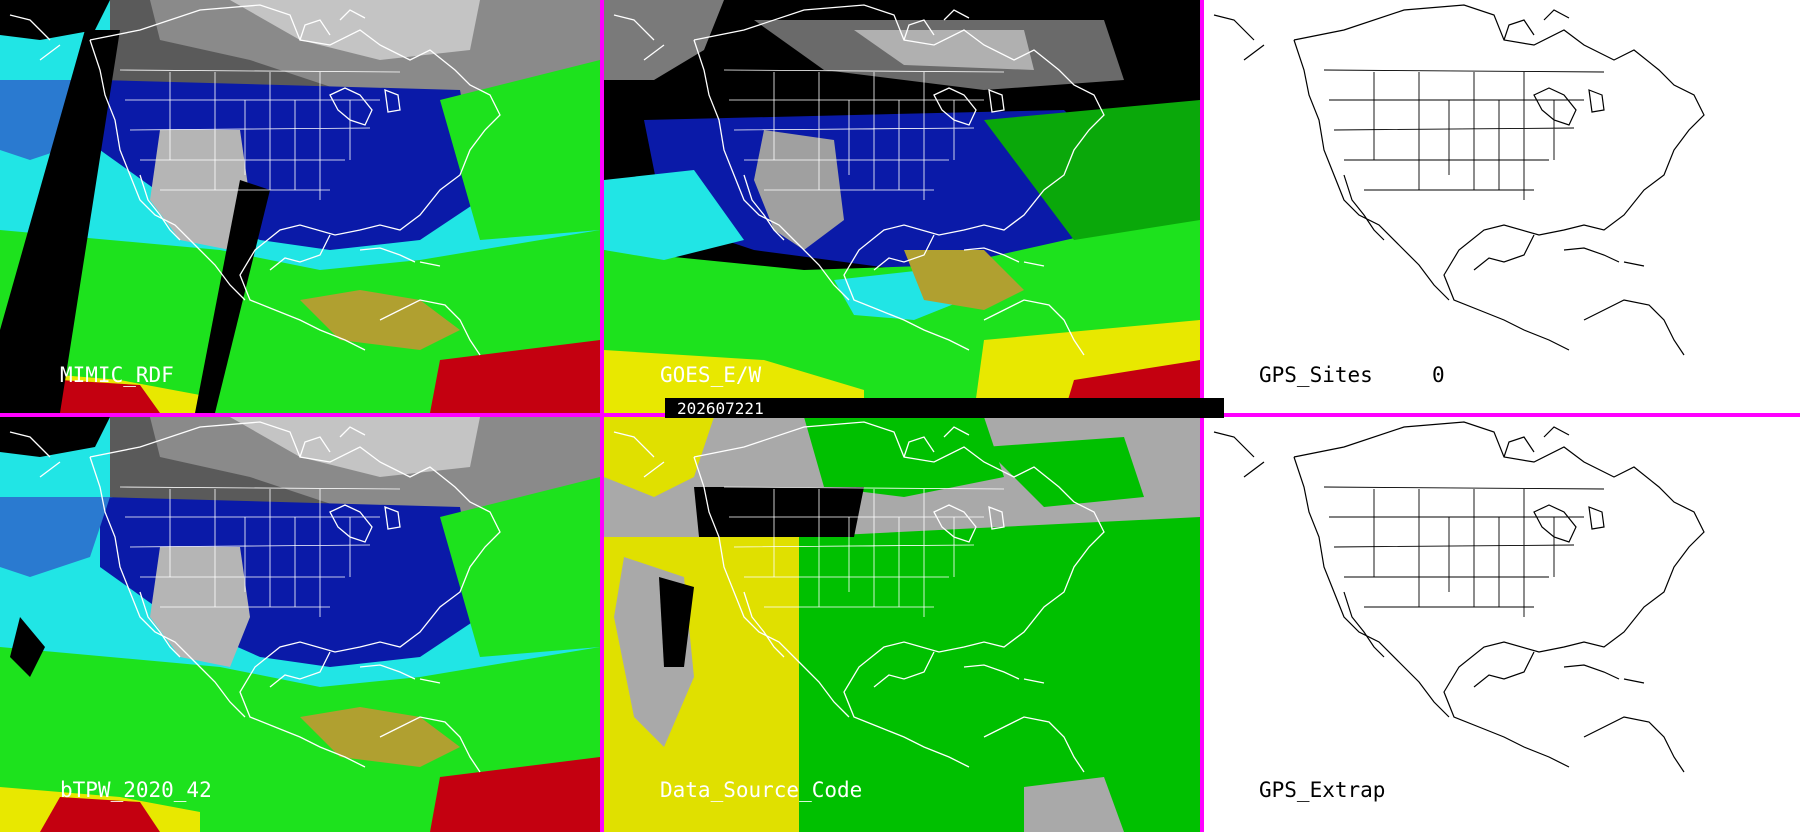 This screenshot has width=1800, height=832. What do you see at coordinates (761, 790) in the screenshot?
I see `panel-label-data-source-code: Data_Source_Code` at bounding box center [761, 790].